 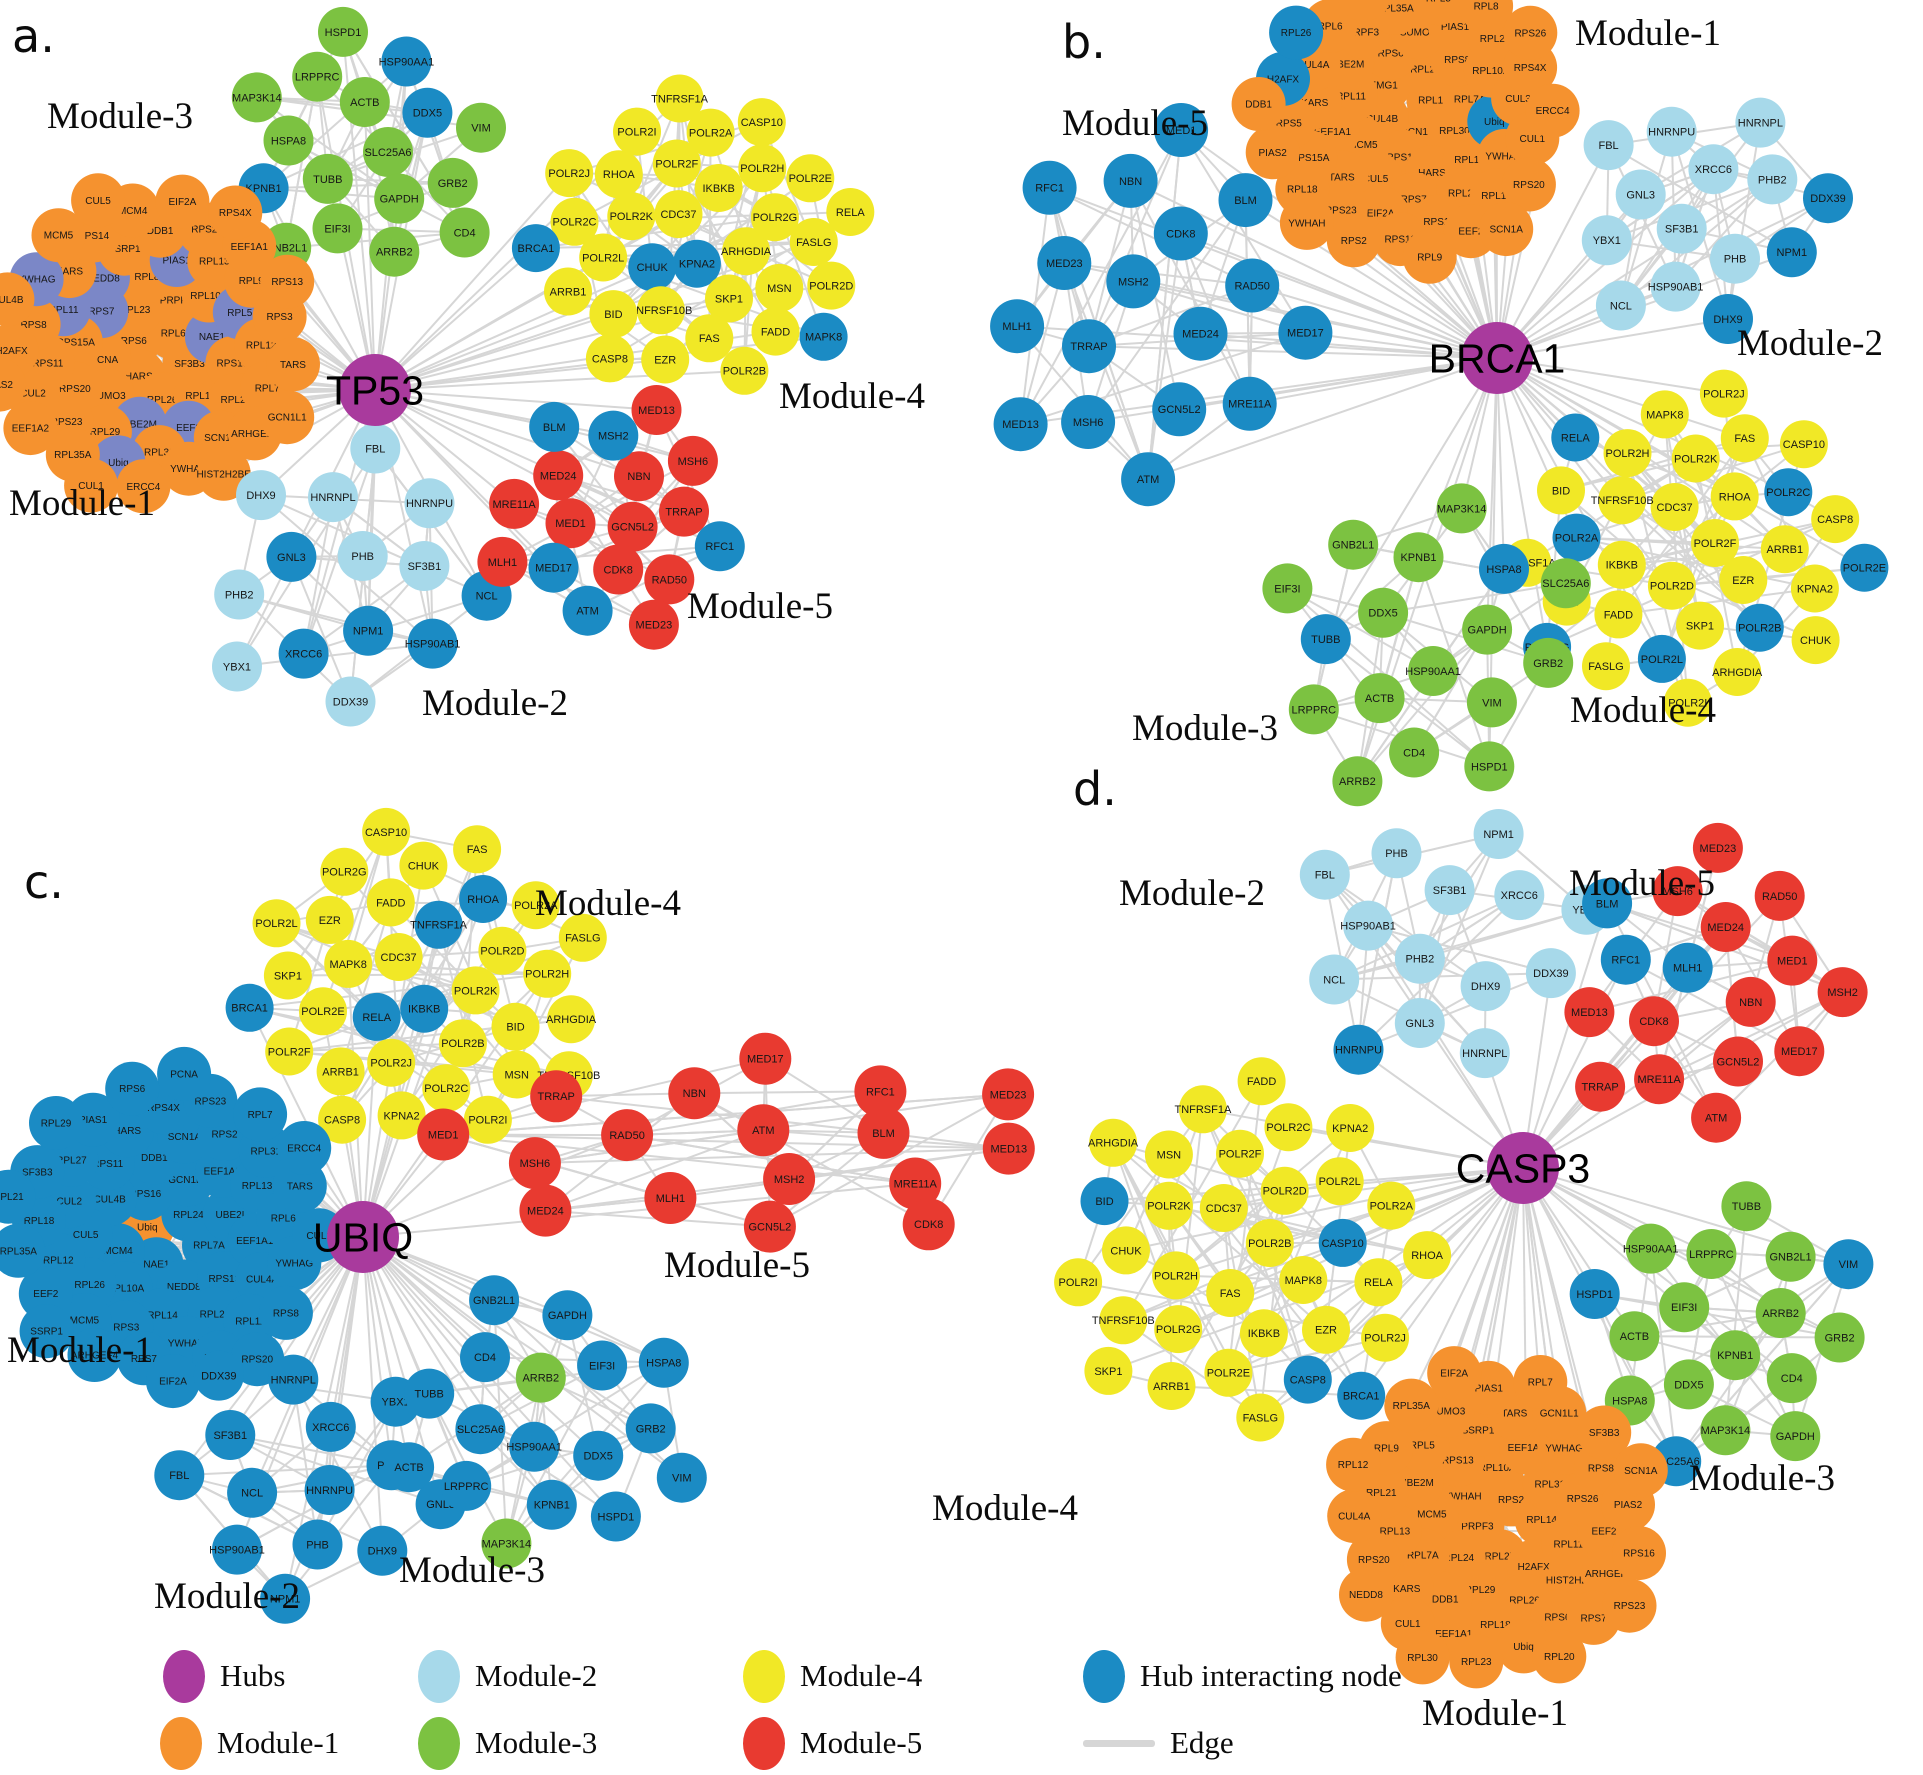 I want to click on node-EEF2, so click(x=45, y=1293).